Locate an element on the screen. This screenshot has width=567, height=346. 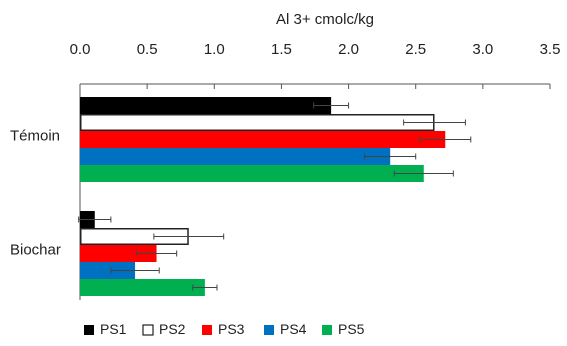
legend-swatch-ps1 is located at coordinates (89, 330).